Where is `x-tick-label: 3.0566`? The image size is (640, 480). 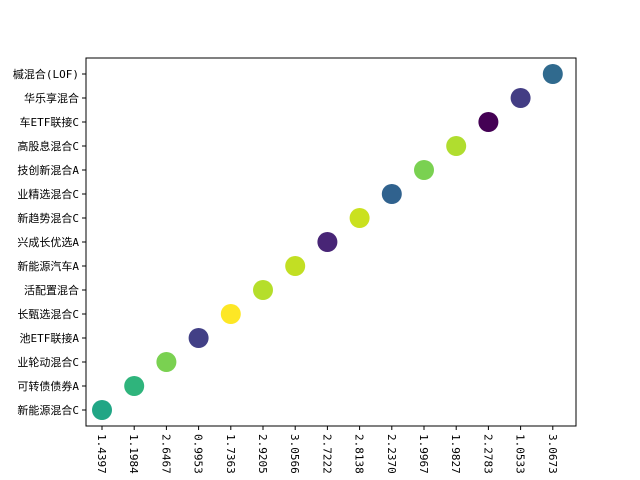 x-tick-label: 3.0566 is located at coordinates (294, 454).